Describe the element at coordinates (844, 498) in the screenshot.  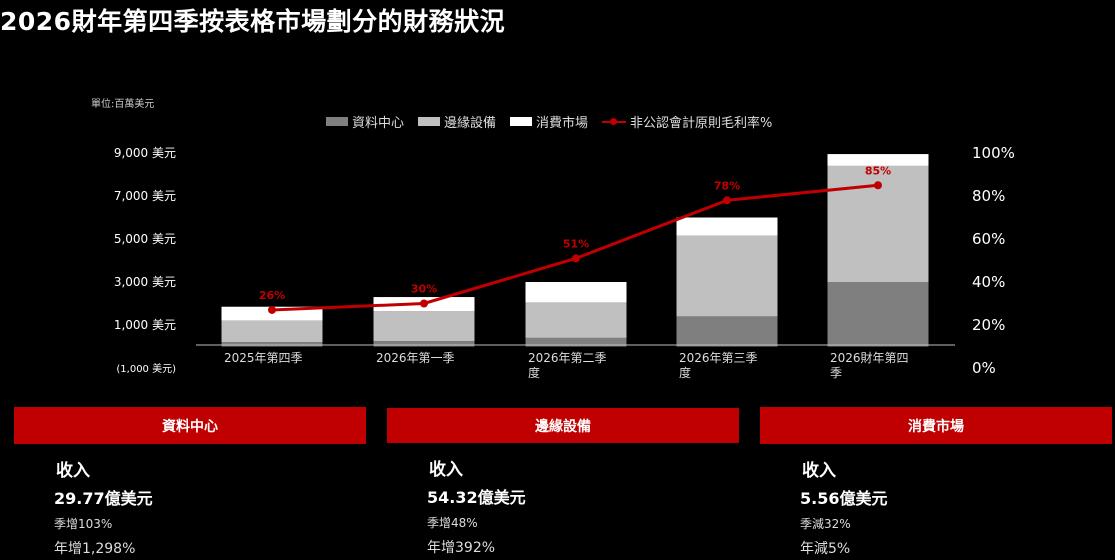
I see `card-revenue-value: 5.56億美元` at that location.